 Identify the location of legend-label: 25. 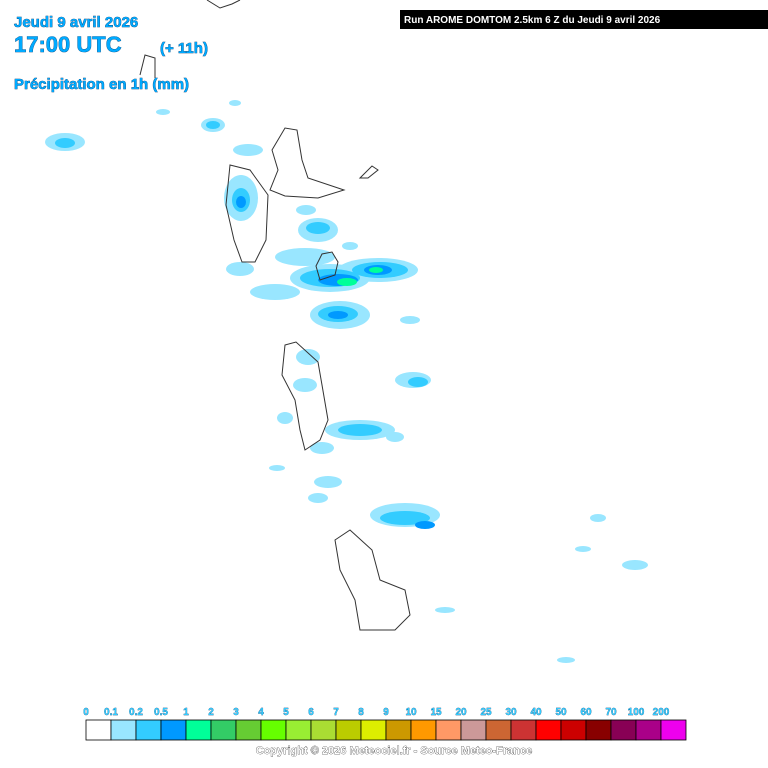
(486, 712).